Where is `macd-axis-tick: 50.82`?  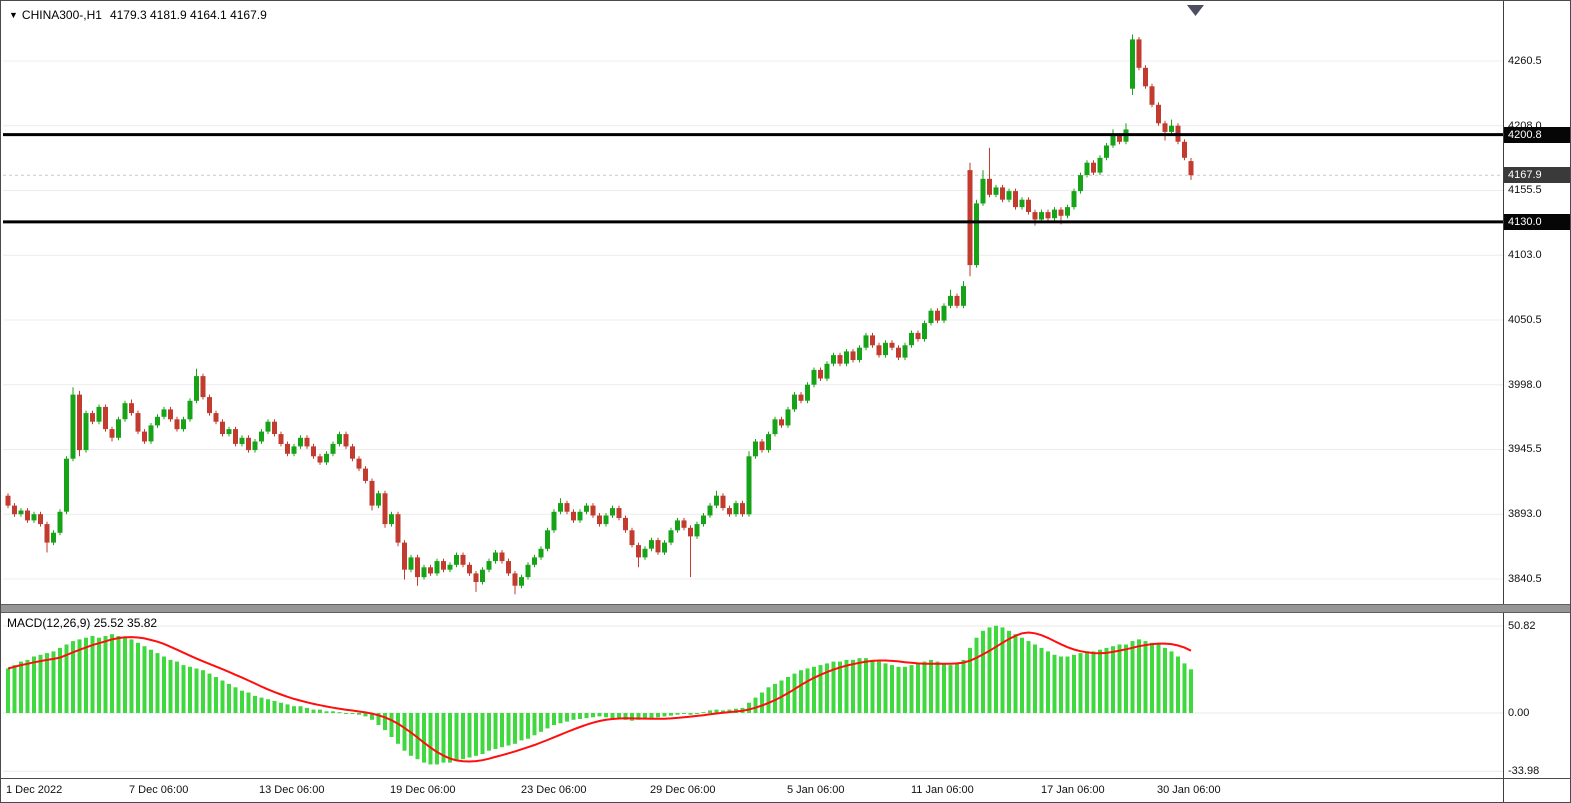 macd-axis-tick: 50.82 is located at coordinates (1522, 625).